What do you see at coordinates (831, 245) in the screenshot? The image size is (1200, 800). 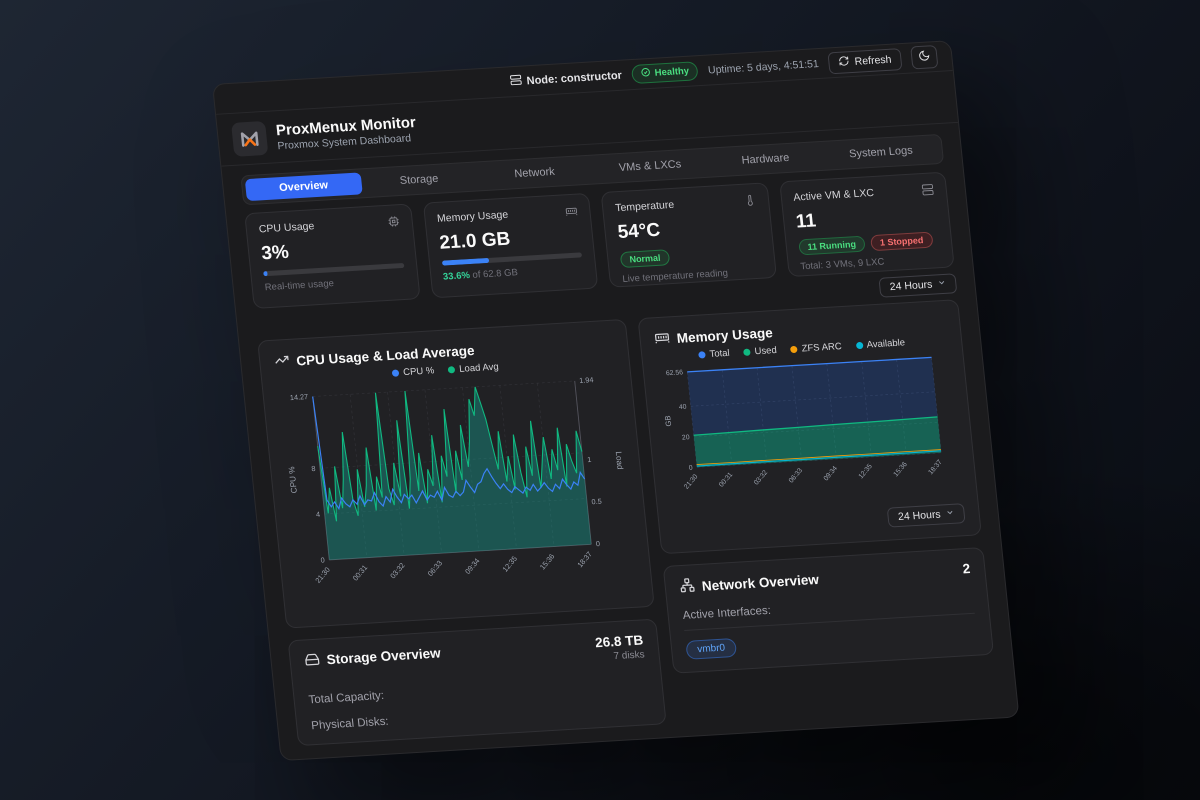 I see `vms-running-badge: 11 Running` at bounding box center [831, 245].